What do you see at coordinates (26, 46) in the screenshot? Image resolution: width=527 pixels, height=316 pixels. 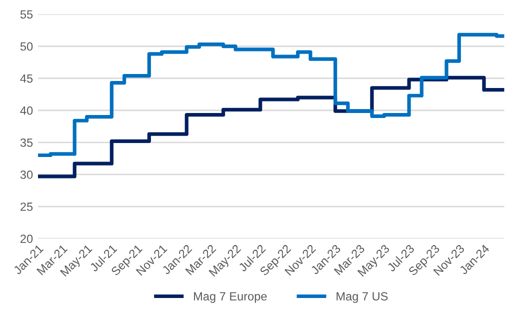 I see `y-tick-label: 50` at bounding box center [26, 46].